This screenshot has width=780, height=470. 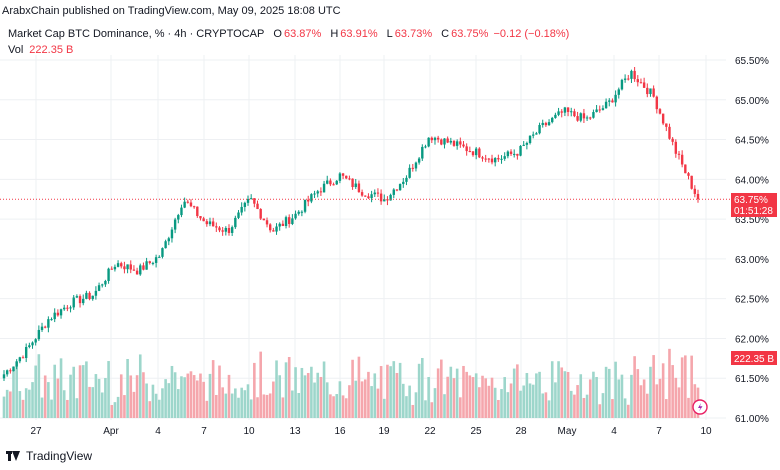 What do you see at coordinates (700, 407) in the screenshot?
I see `events-icon` at bounding box center [700, 407].